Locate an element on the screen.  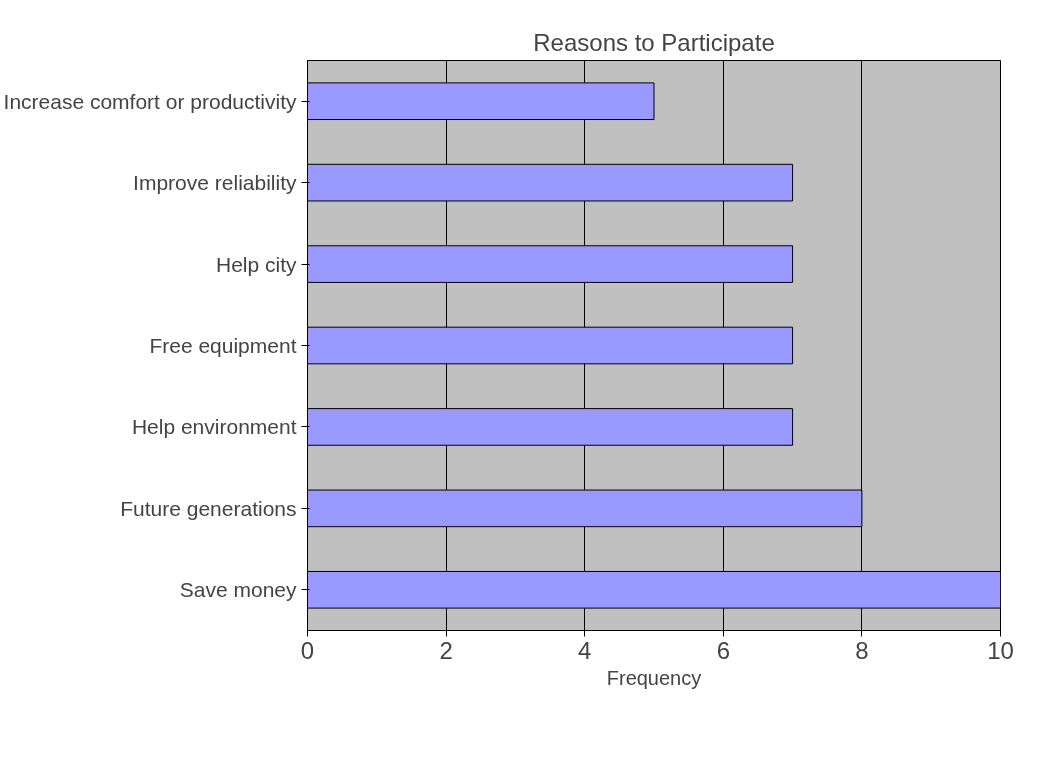
x-tick-label: 0 is located at coordinates (307, 650).